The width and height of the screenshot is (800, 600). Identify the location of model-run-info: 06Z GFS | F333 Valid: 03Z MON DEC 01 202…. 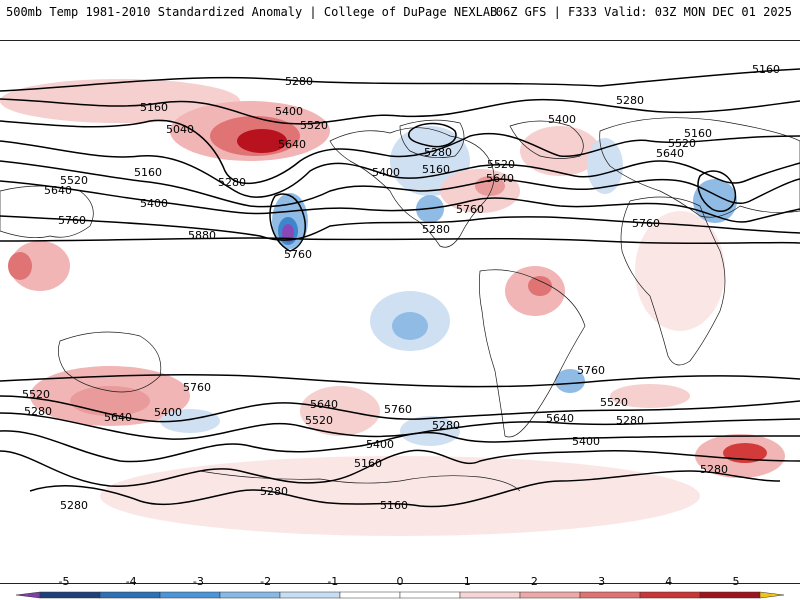
(643, 12).